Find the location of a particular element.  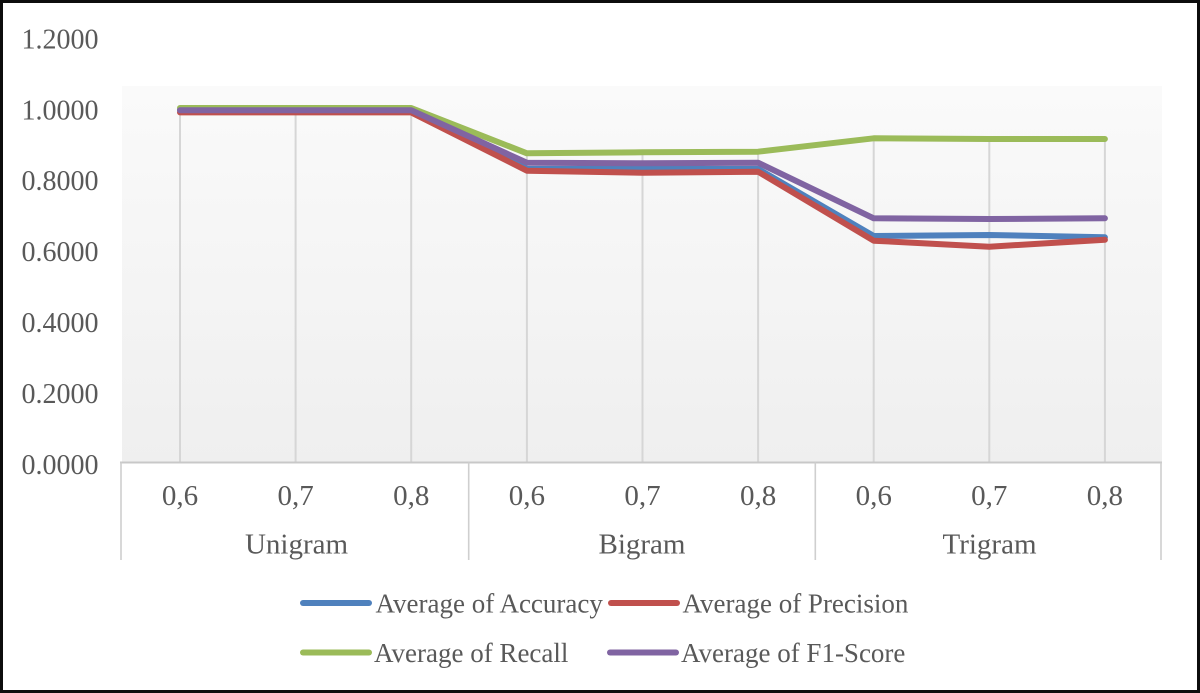

svg-text: Average of Precision is located at coordinates (796, 603).